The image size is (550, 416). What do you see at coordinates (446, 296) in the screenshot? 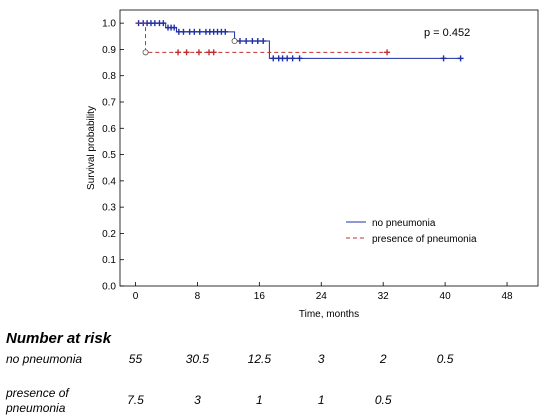
I see `x-tick-label: 40` at bounding box center [446, 296].